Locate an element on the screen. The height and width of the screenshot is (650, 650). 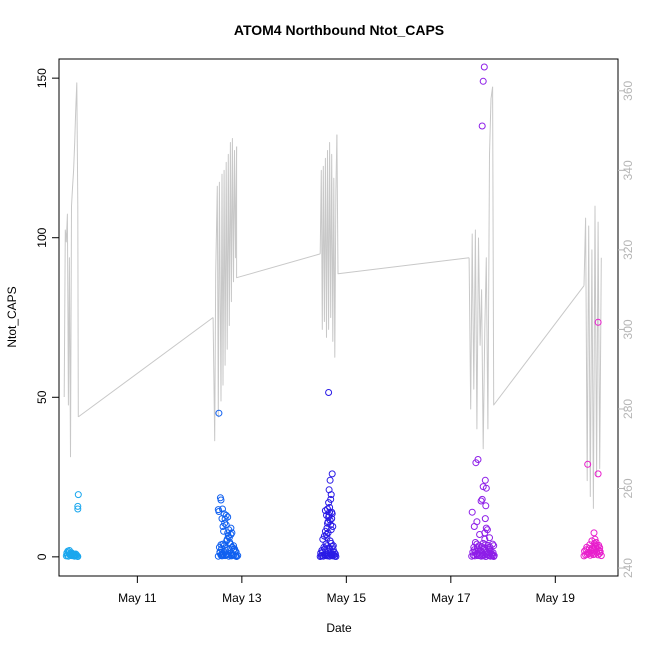
y2-tick-label-2: 280 is located at coordinates (628, 409).